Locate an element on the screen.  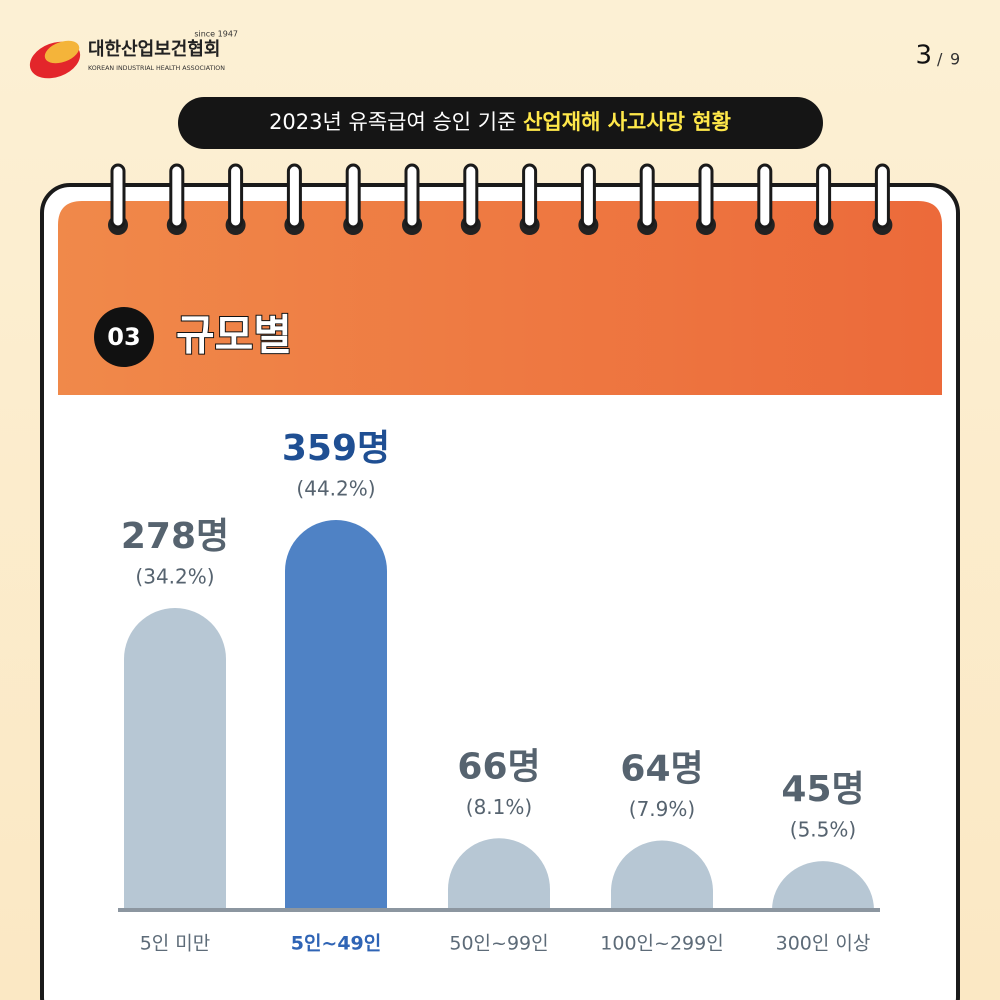
header-pill is located at coordinates (500, 123).